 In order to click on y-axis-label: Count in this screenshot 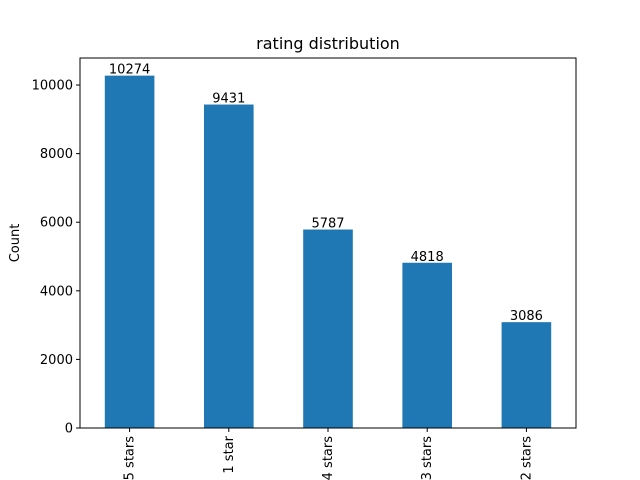, I will do `click(15, 243)`.